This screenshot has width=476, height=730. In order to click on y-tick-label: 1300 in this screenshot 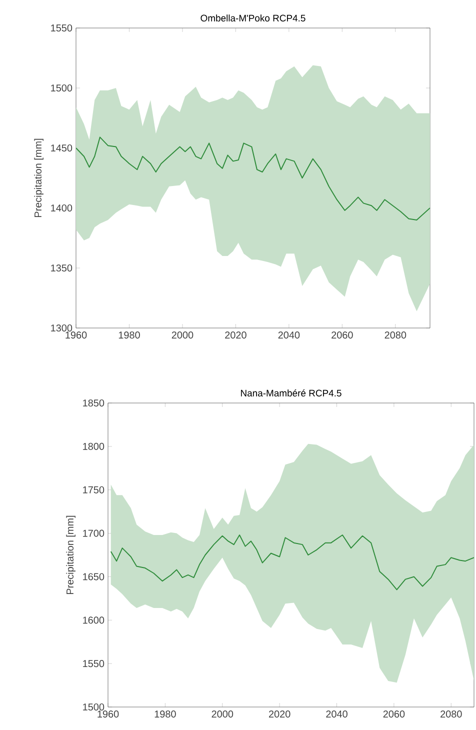, I will do `click(61, 328)`.